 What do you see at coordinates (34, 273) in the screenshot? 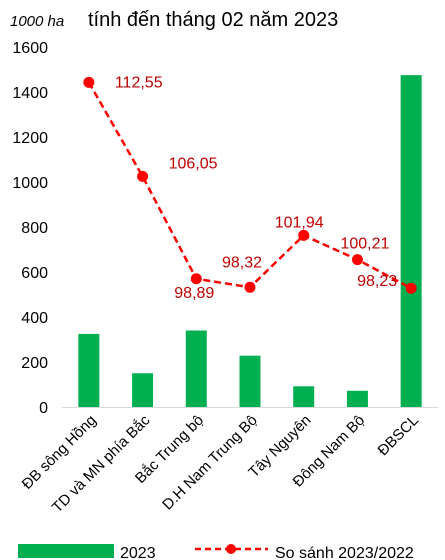
I see `y-tick-label: 600` at bounding box center [34, 273].